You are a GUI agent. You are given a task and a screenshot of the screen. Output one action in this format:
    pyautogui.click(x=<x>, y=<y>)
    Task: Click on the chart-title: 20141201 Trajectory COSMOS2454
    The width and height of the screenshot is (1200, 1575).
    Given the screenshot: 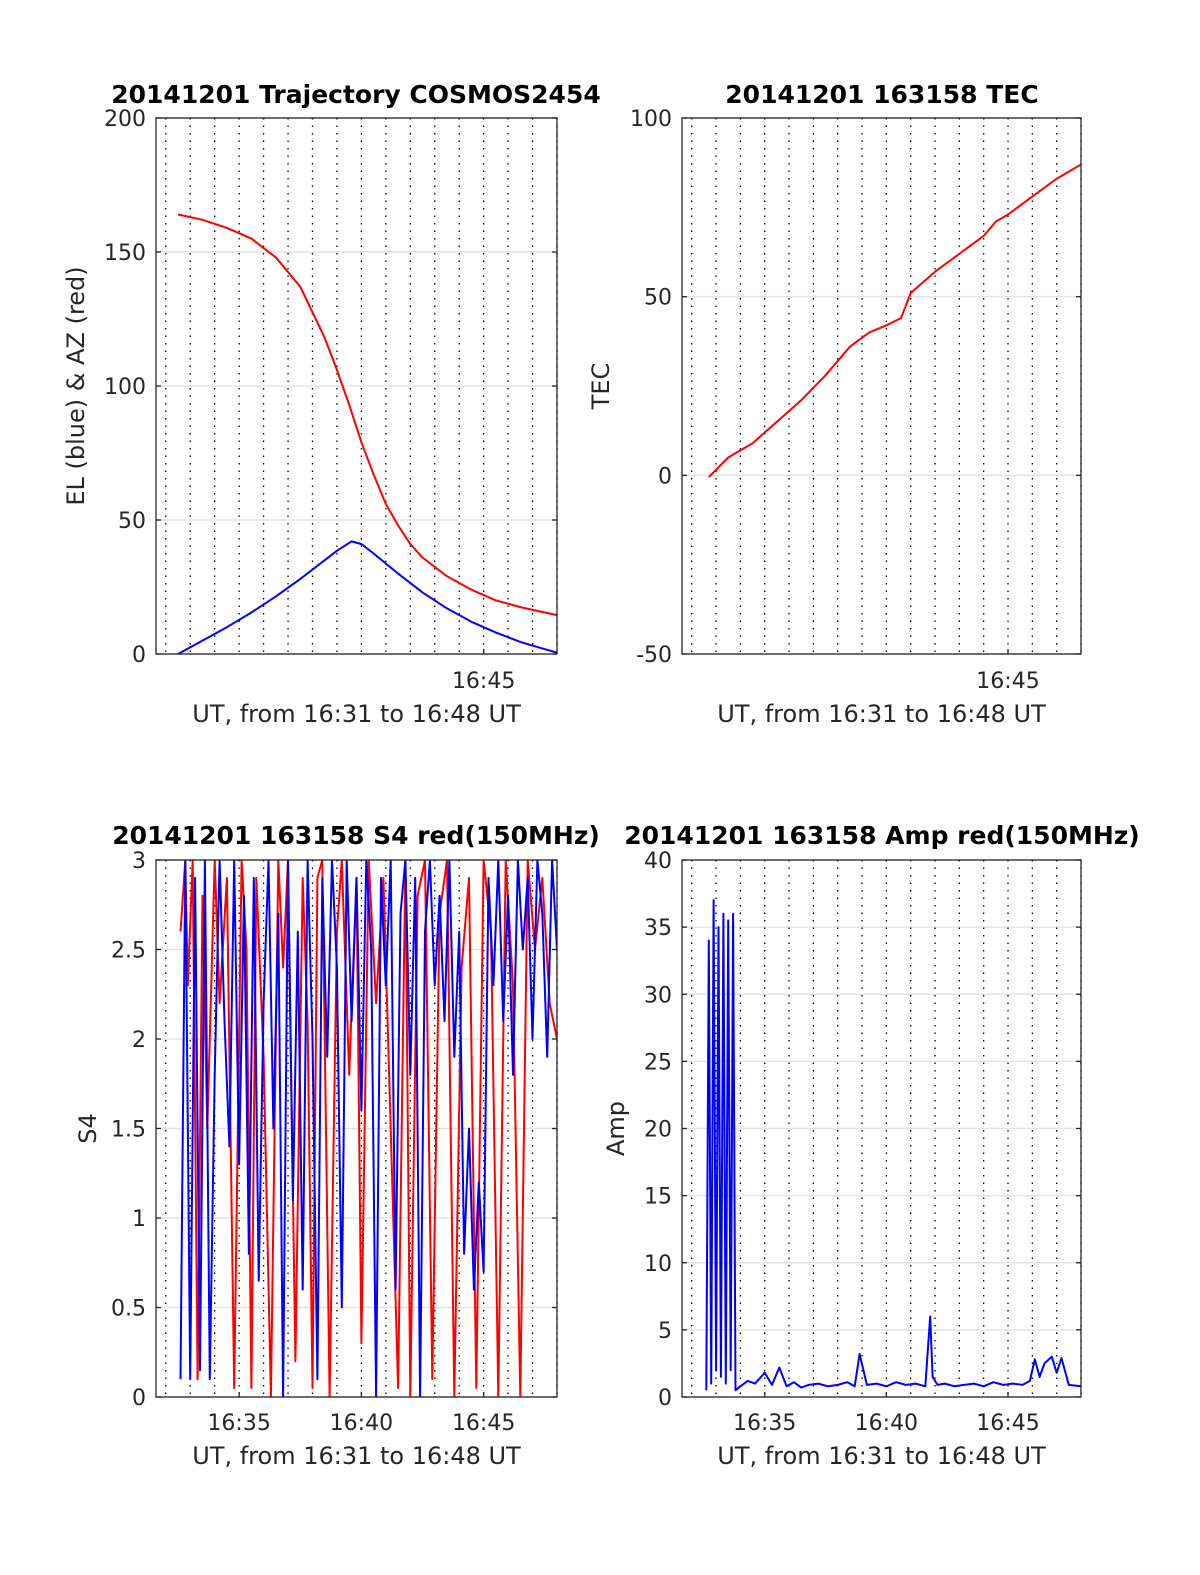 What is the action you would take?
    pyautogui.click(x=356, y=94)
    